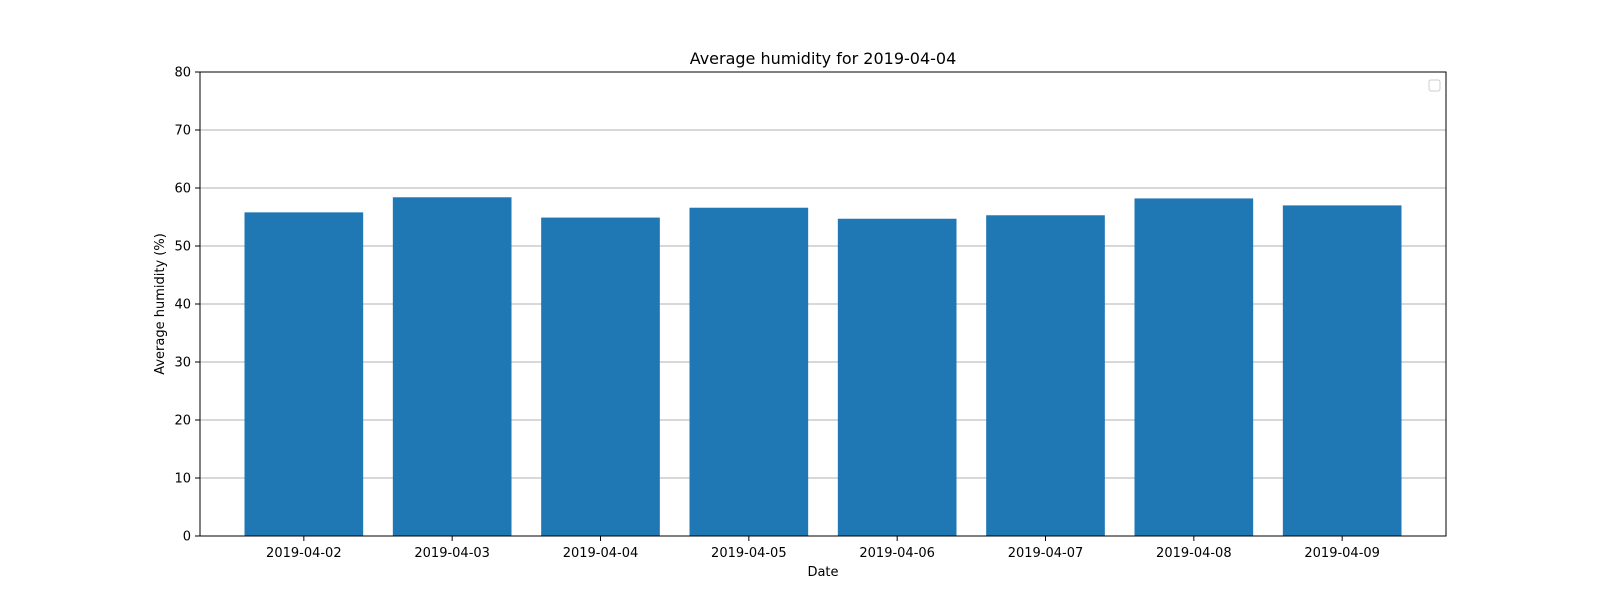 The image size is (1600, 600). I want to click on y-tick-label: 60, so click(182, 189).